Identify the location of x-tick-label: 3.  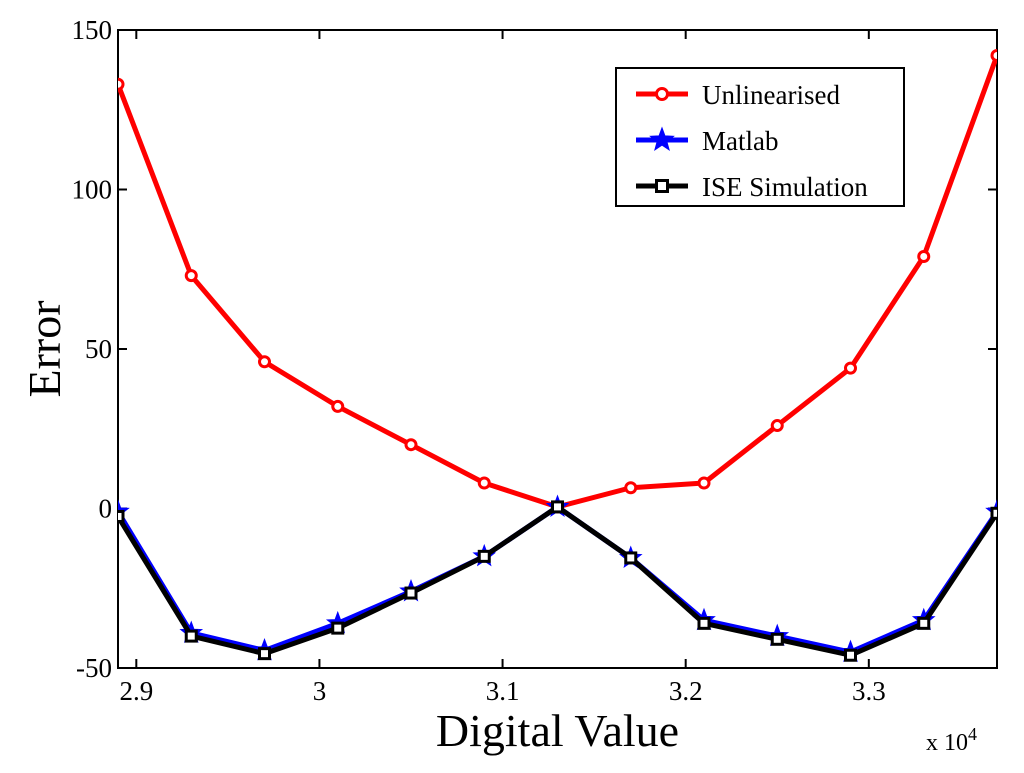
(320, 691).